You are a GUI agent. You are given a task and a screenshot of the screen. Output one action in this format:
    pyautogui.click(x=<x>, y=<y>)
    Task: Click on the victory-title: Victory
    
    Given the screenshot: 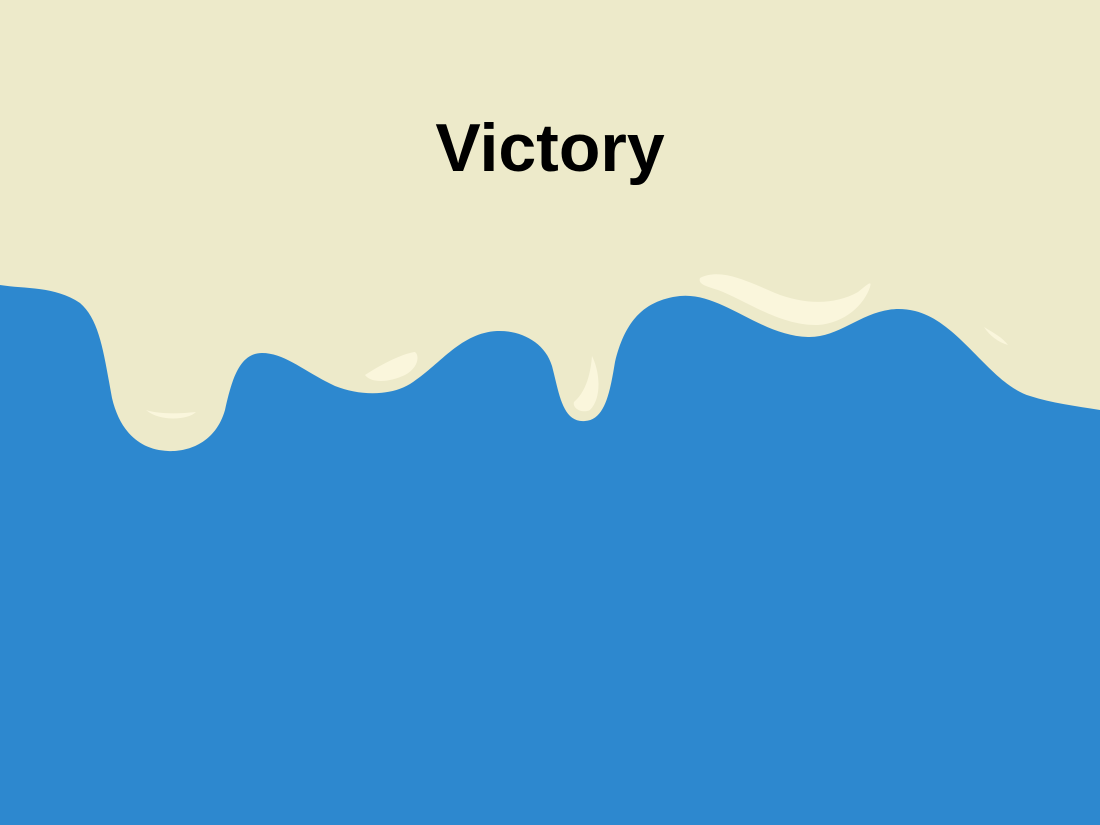 What is the action you would take?
    pyautogui.click(x=550, y=148)
    